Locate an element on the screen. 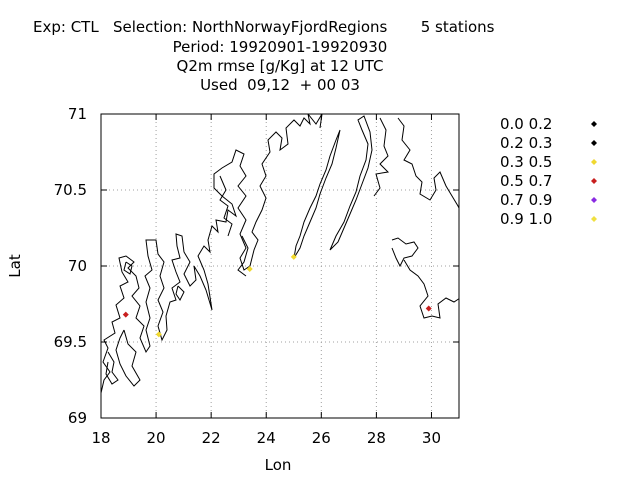 The width and height of the screenshot is (640, 480). station-markers is located at coordinates (277, 295).